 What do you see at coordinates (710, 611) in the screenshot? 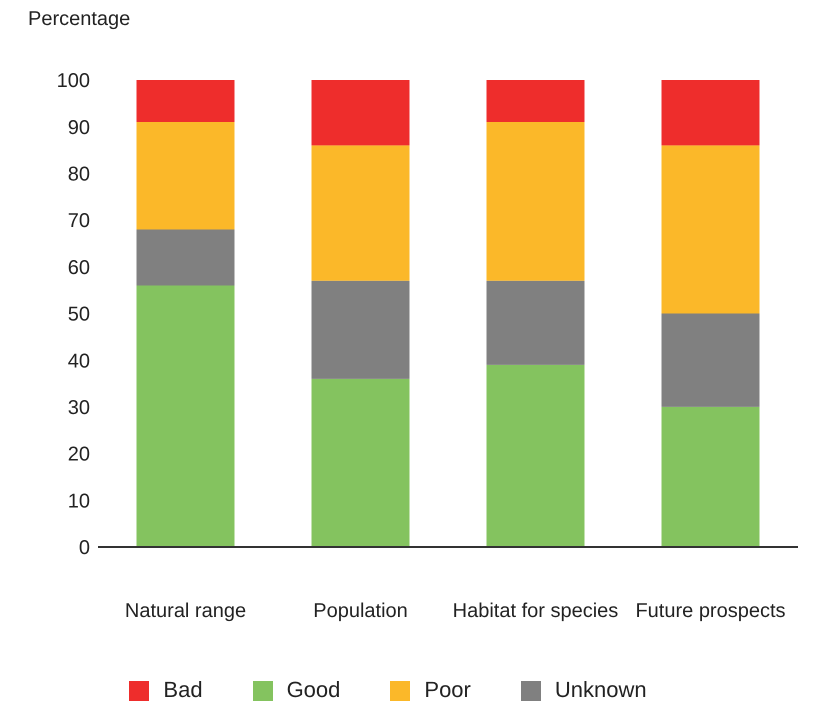
I see `x-tick-label: Future prospects` at bounding box center [710, 611].